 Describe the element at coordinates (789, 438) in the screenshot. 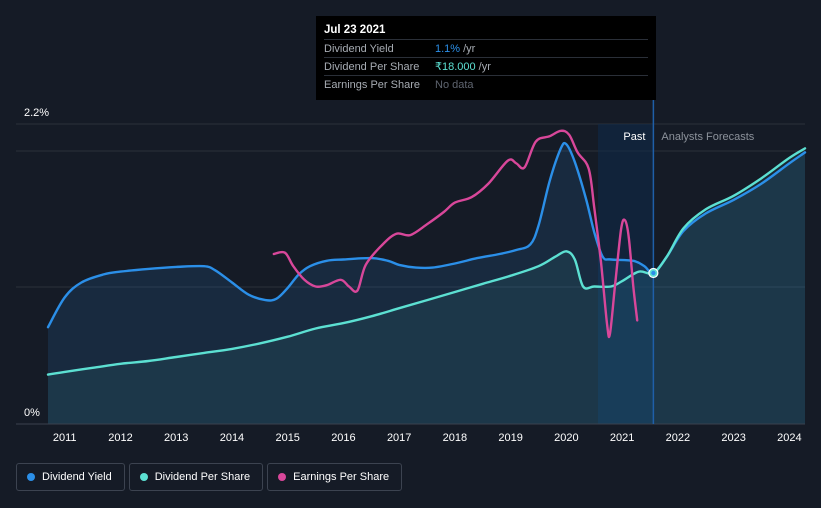

I see `x-tick-label: 2024` at that location.